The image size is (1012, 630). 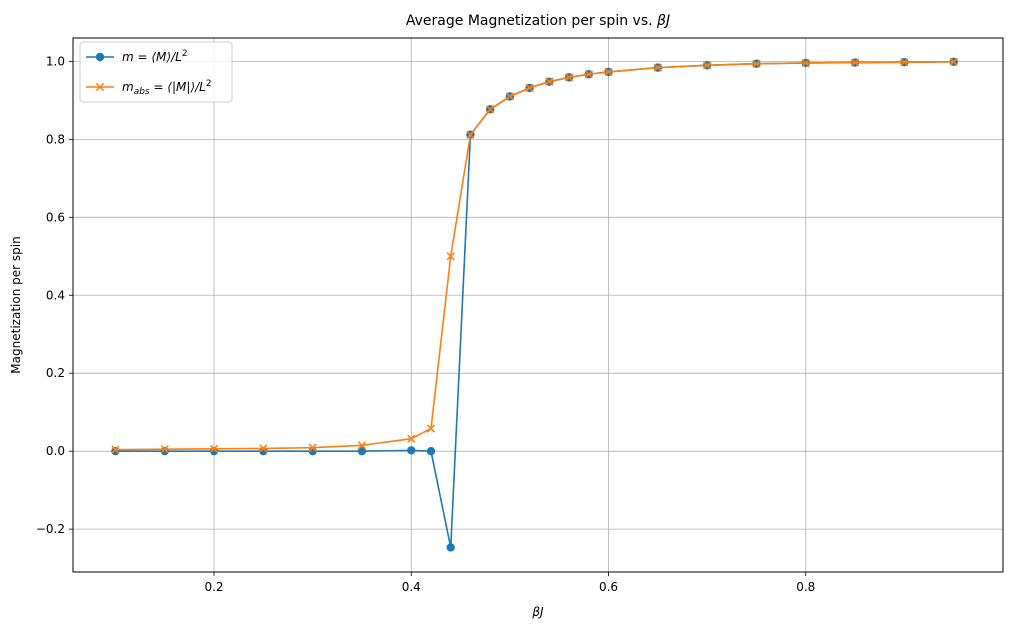 I want to click on legend-box, so click(x=156, y=72).